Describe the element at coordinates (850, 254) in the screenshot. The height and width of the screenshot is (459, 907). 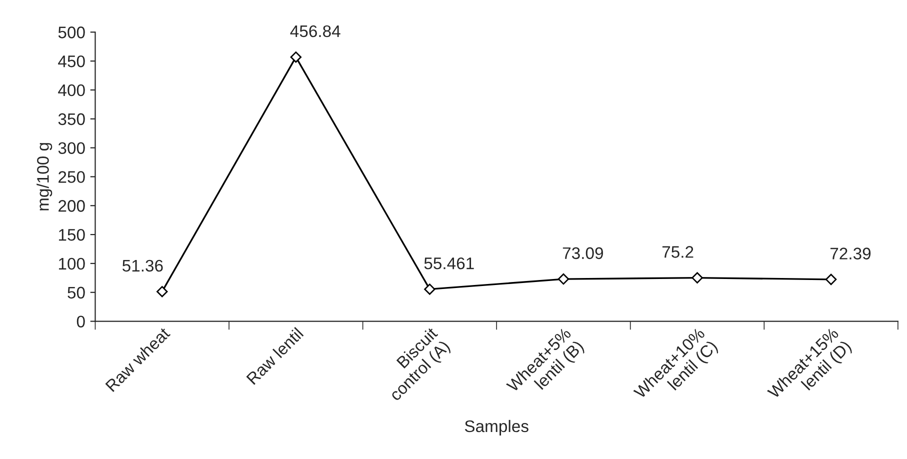
I see `data-label: 72.39` at that location.